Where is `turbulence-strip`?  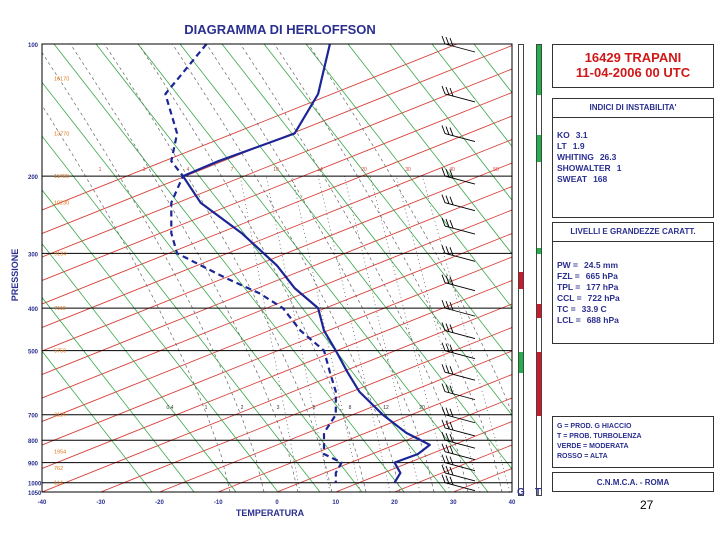
turbulence-strip is located at coordinates (539, 270).